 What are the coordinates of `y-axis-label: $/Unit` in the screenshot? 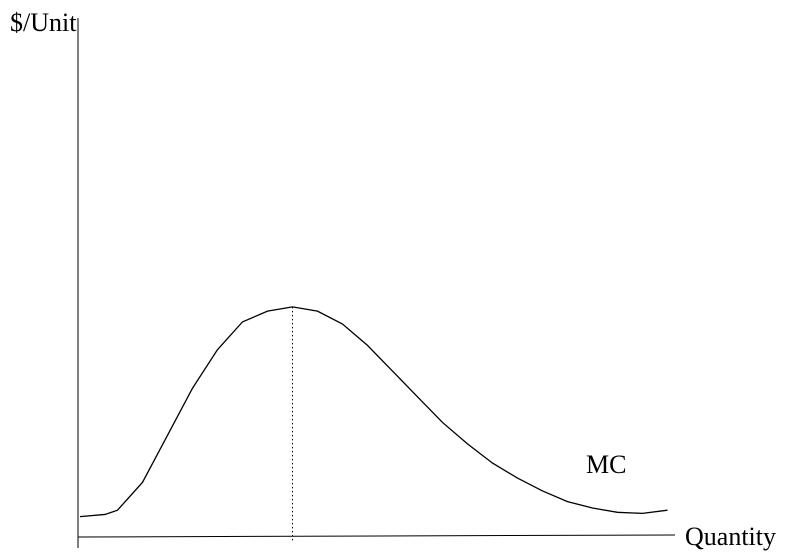 It's located at (43, 22).